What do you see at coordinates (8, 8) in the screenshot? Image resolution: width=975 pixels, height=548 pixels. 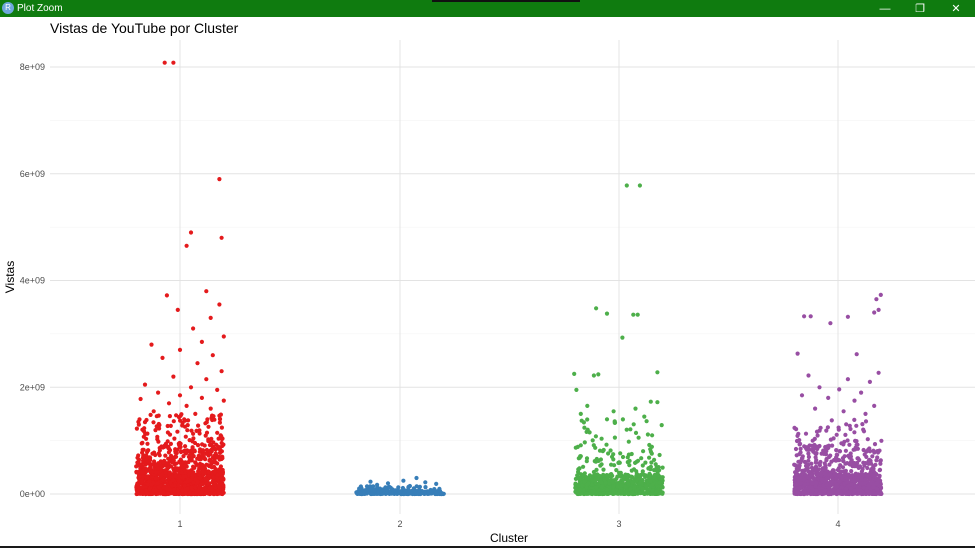 I see `r-logo-icon: R` at bounding box center [8, 8].